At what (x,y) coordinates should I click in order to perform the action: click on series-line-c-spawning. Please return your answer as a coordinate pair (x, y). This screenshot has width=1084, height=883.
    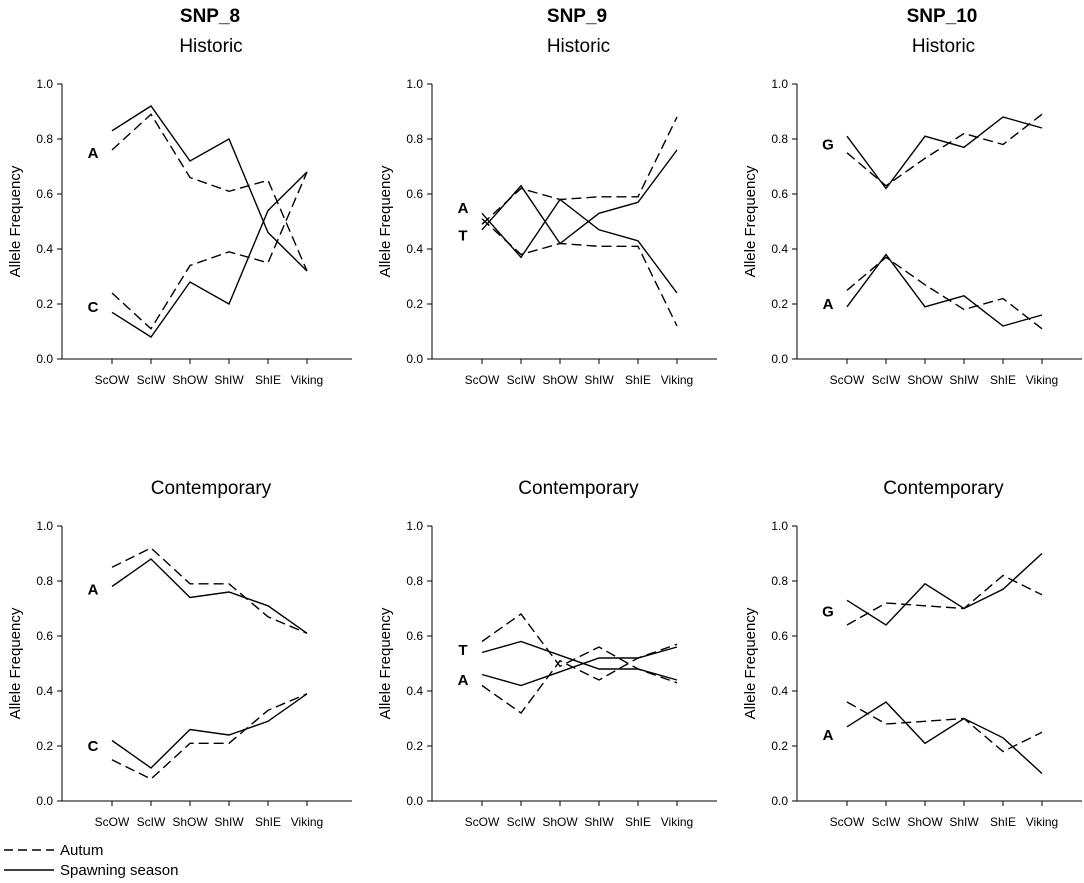
    Looking at the image, I should click on (209, 254).